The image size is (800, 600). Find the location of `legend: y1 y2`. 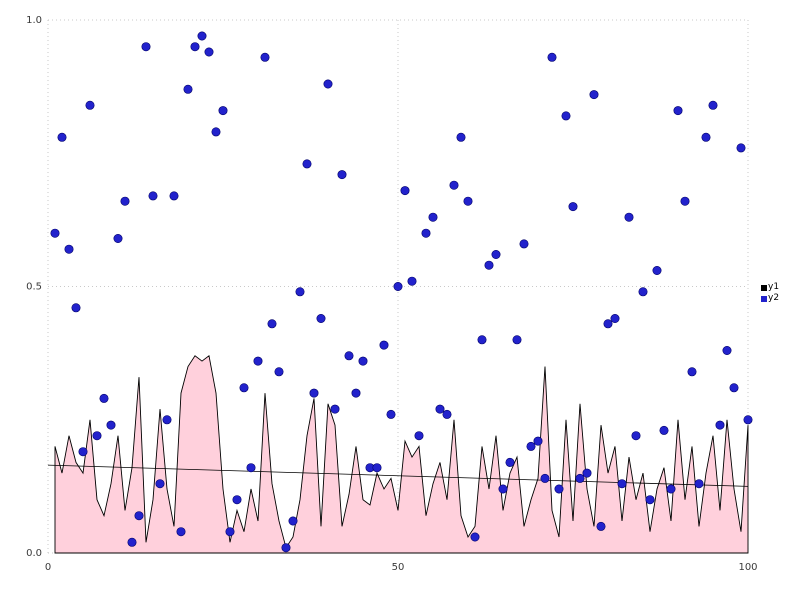

legend: y1 y2 is located at coordinates (770, 293).